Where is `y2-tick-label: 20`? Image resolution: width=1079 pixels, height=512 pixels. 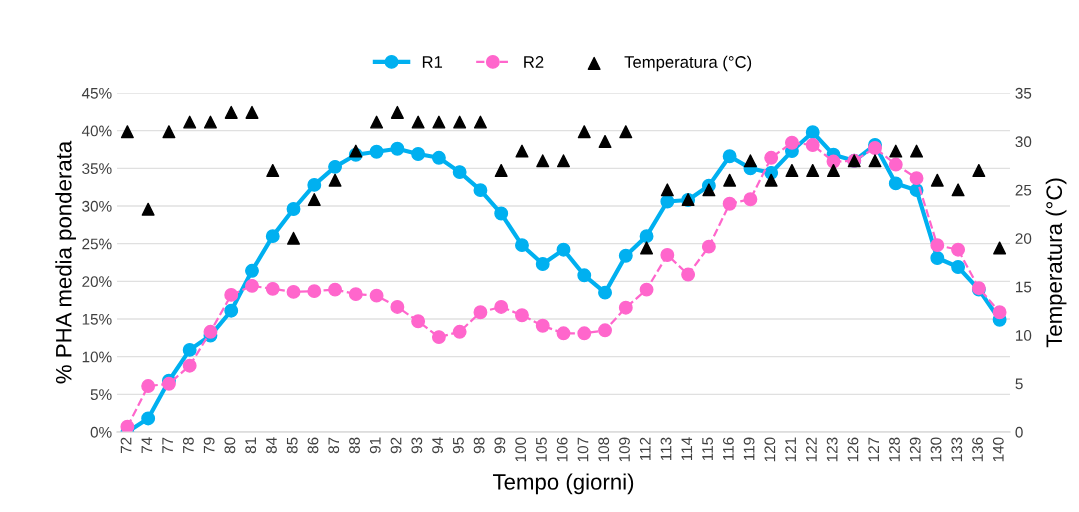
y2-tick-label: 20 is located at coordinates (1023, 238).